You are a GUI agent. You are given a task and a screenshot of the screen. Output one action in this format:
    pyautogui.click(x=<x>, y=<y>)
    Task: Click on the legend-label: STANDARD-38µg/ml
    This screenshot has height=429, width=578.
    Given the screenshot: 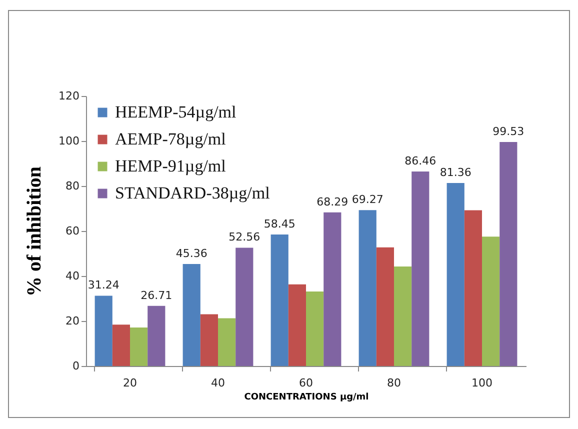 What is the action you would take?
    pyautogui.click(x=192, y=193)
    